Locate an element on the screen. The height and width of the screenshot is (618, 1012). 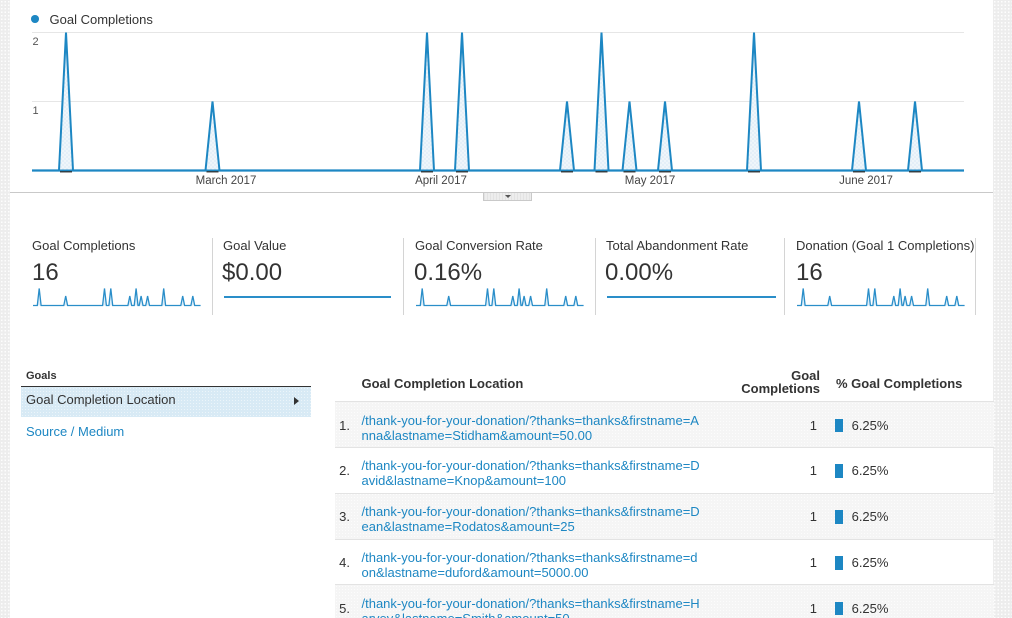
svg-text: 1 is located at coordinates (36, 111).